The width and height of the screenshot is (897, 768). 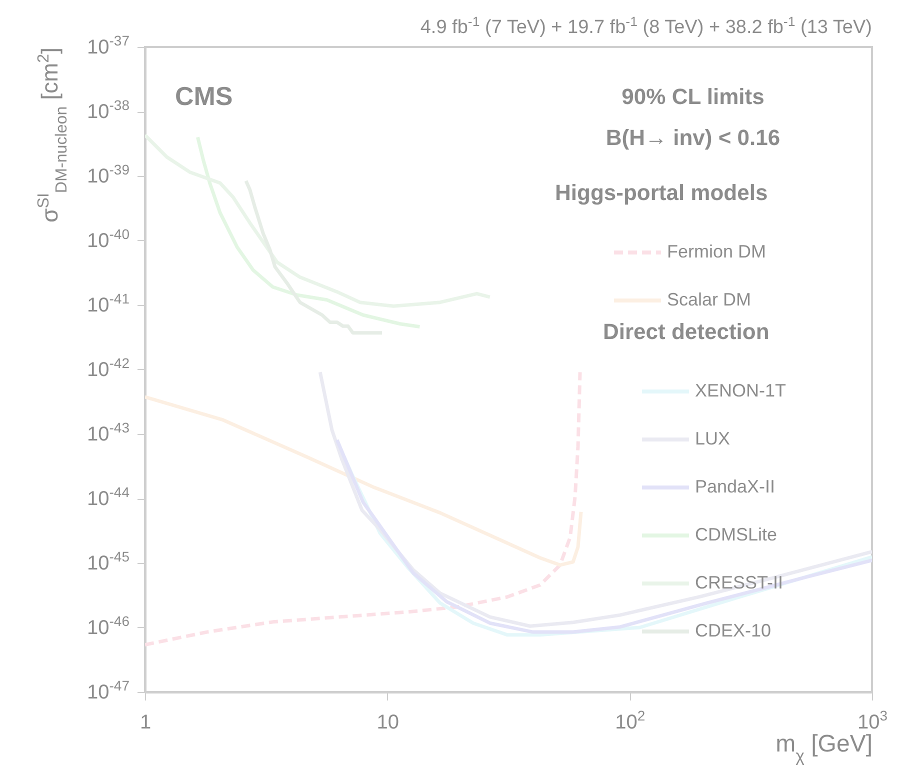 I want to click on annotation: CMS, so click(x=204, y=96).